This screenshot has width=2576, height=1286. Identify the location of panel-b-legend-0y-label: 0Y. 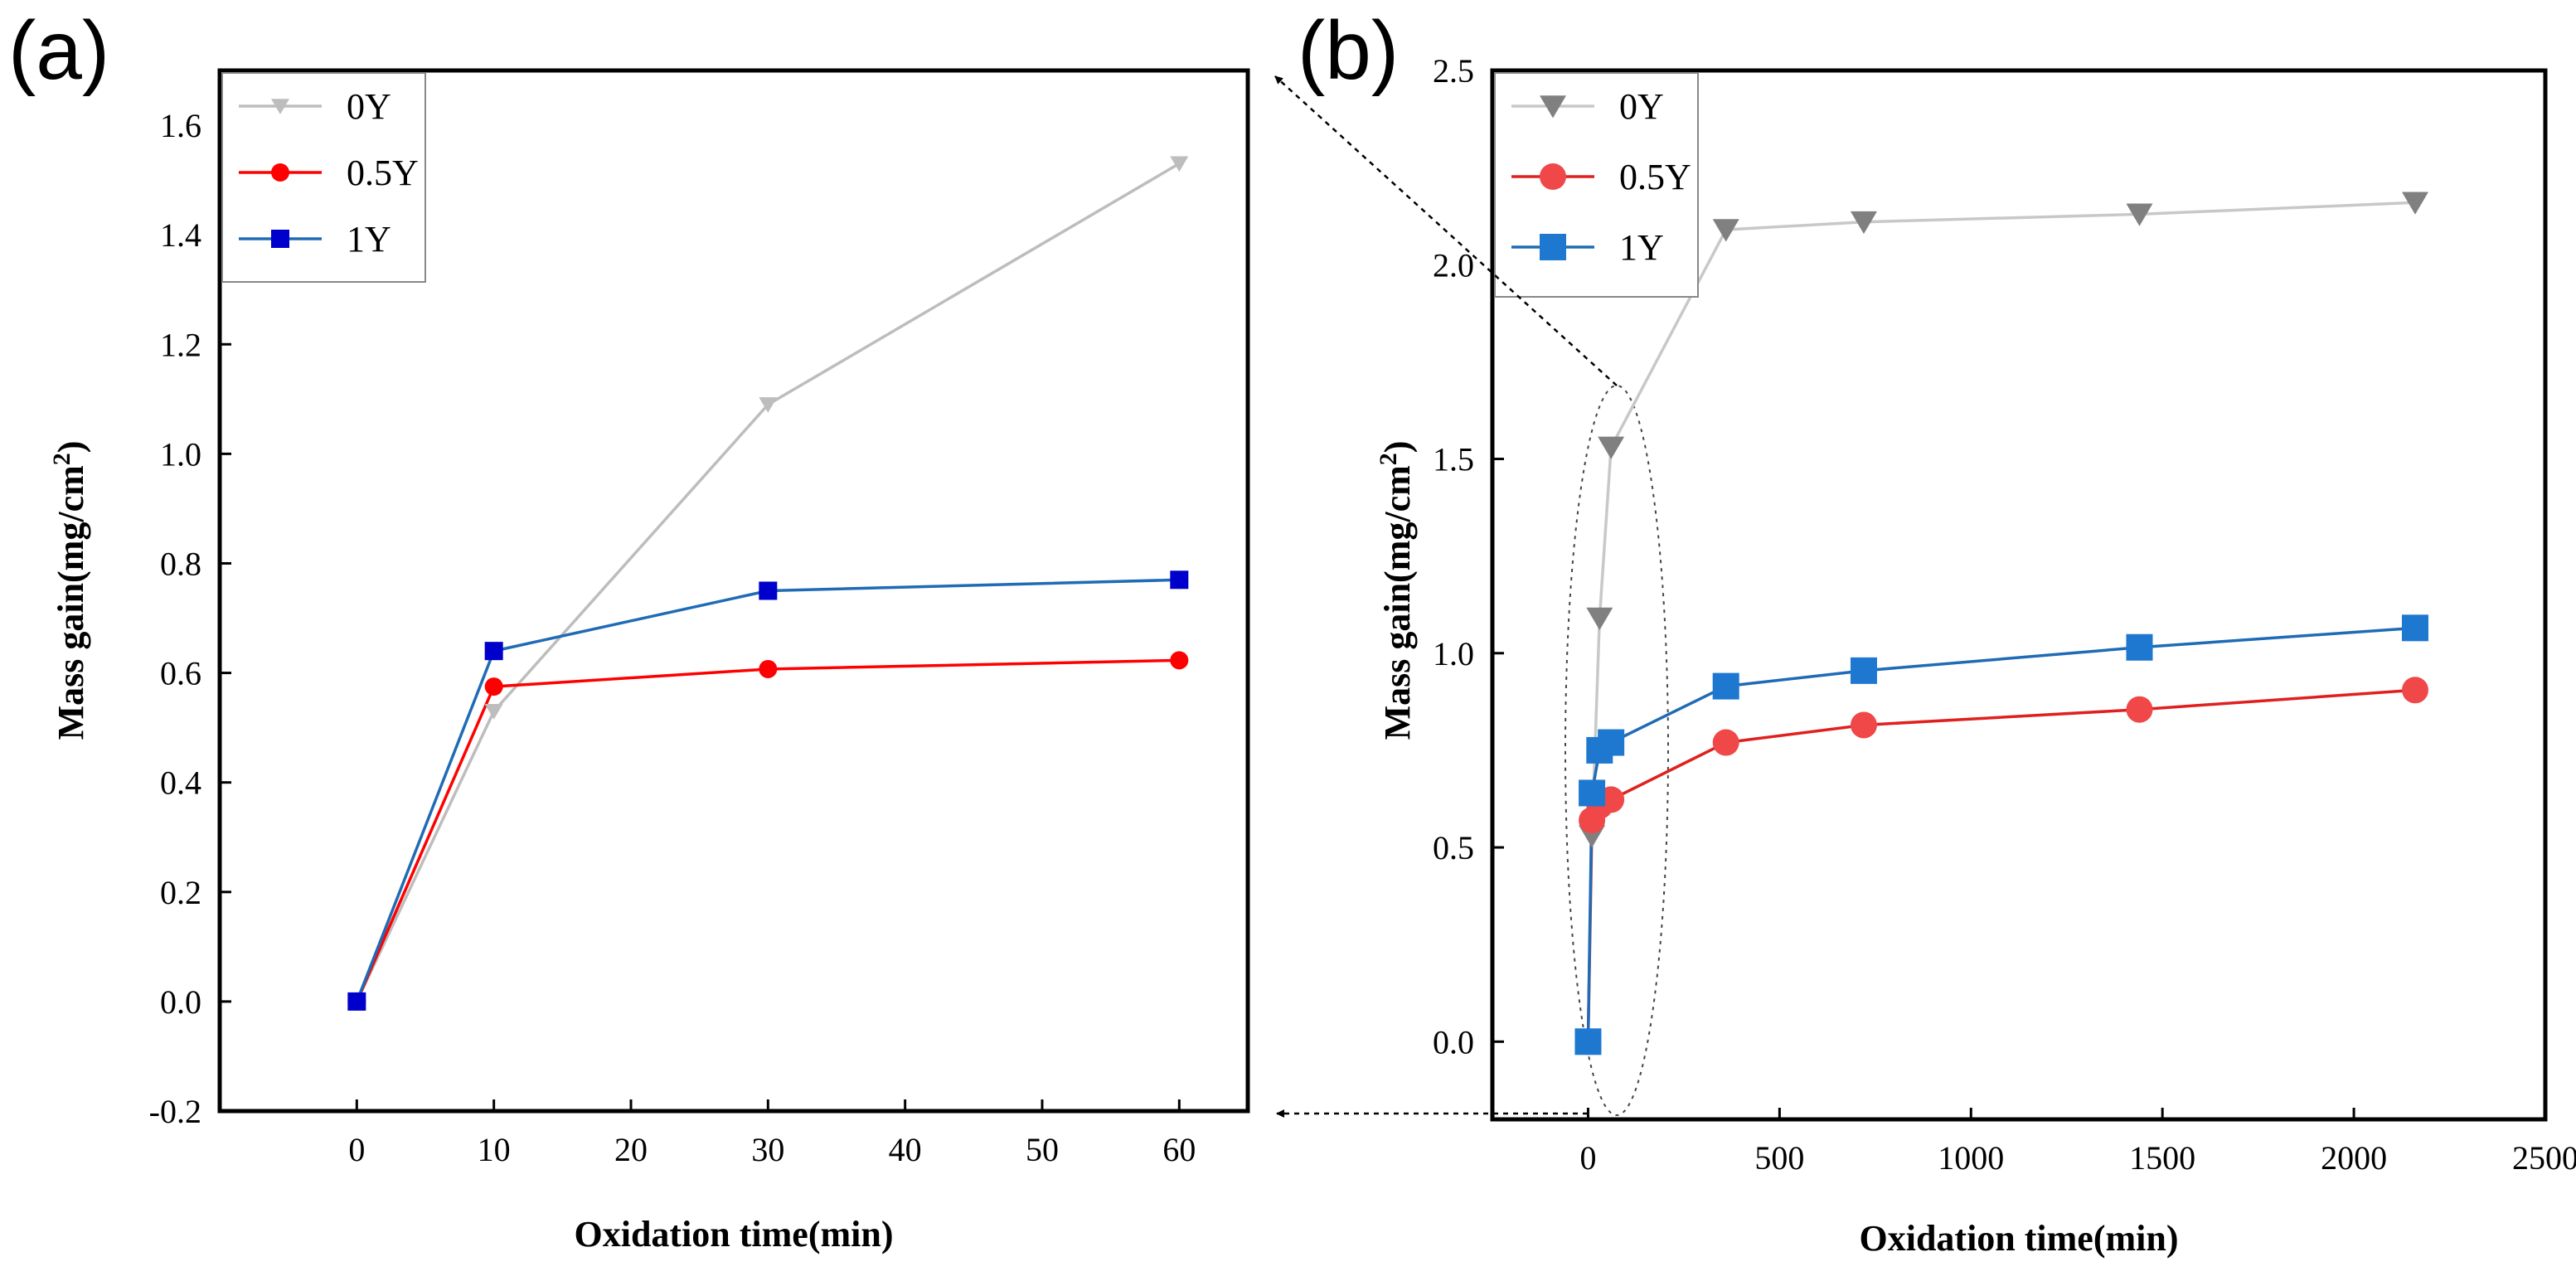
(1641, 106).